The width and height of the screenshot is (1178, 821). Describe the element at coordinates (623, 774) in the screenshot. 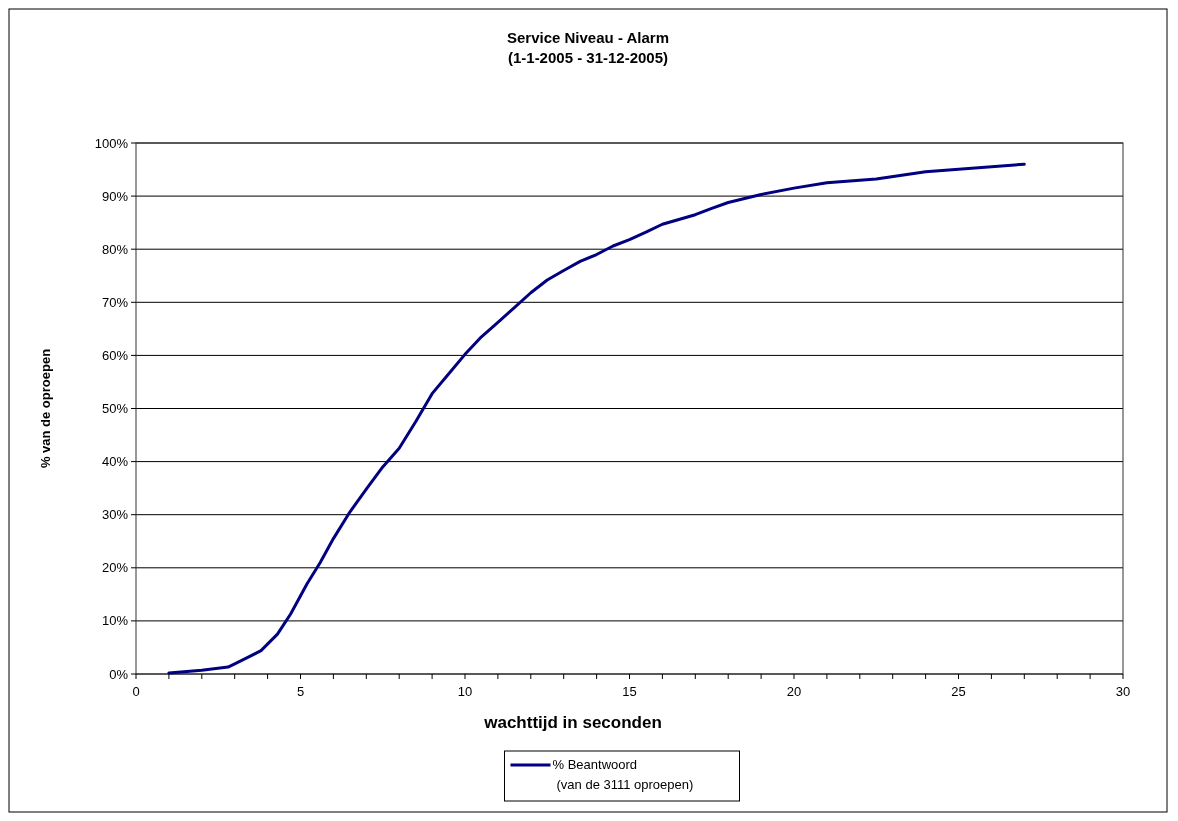

I see `legend-label: % Beantwoord (van de 3111 oproepen)` at that location.